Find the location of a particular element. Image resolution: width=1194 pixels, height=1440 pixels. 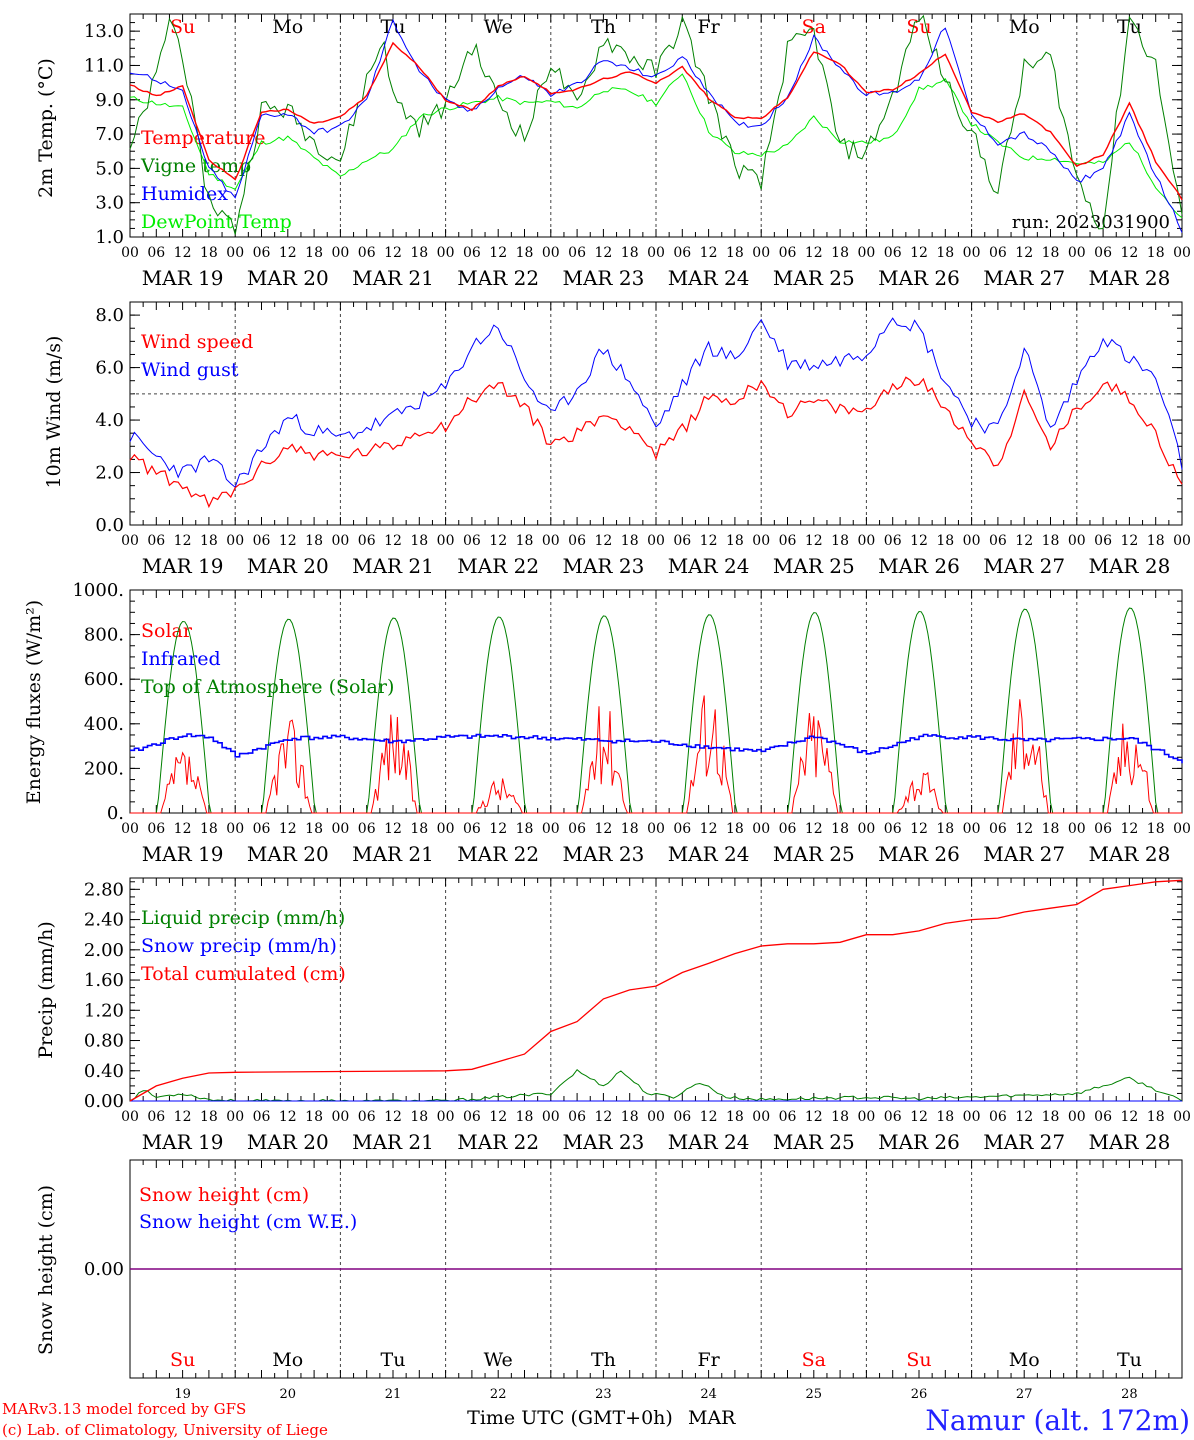

vigne-temp-line is located at coordinates (656, 124).